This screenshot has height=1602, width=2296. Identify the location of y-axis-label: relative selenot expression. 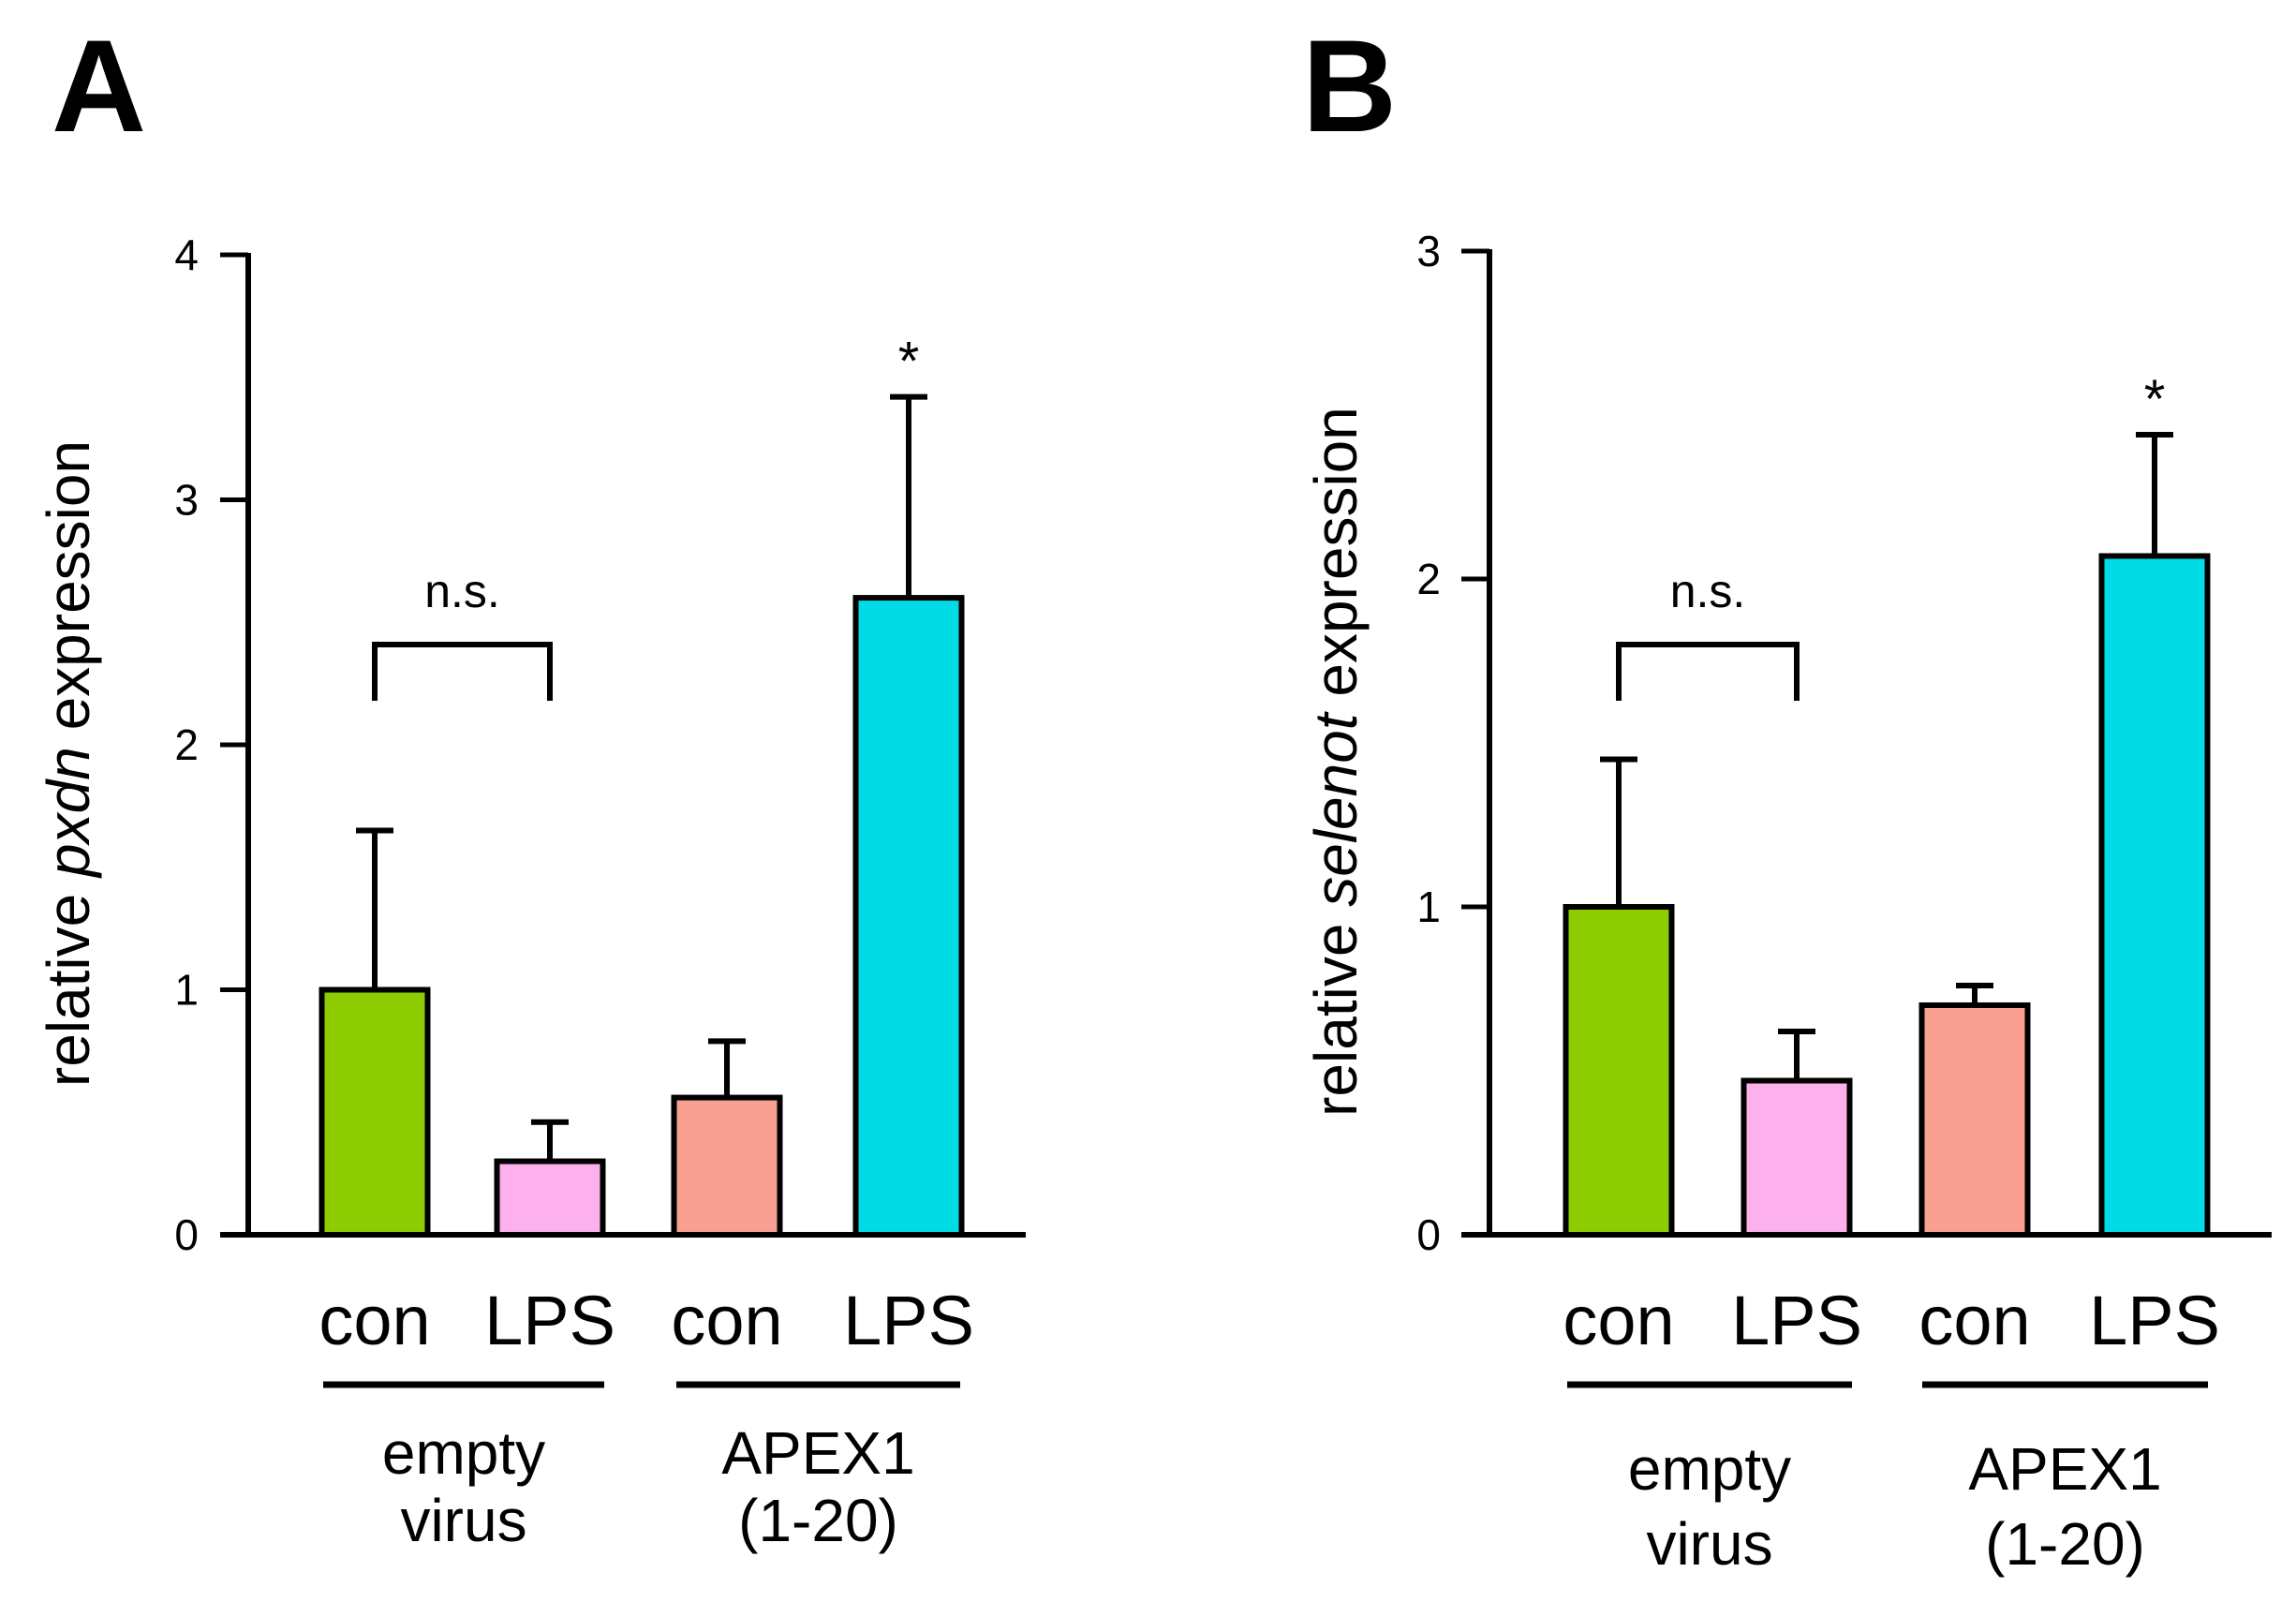
(1336, 762).